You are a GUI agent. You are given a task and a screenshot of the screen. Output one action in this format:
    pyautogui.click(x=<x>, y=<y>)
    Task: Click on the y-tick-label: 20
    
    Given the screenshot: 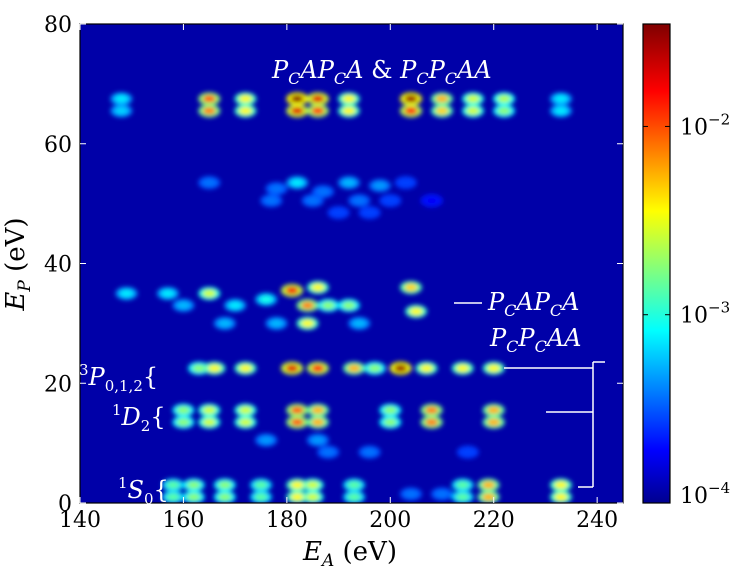 What is the action you would take?
    pyautogui.click(x=58, y=384)
    